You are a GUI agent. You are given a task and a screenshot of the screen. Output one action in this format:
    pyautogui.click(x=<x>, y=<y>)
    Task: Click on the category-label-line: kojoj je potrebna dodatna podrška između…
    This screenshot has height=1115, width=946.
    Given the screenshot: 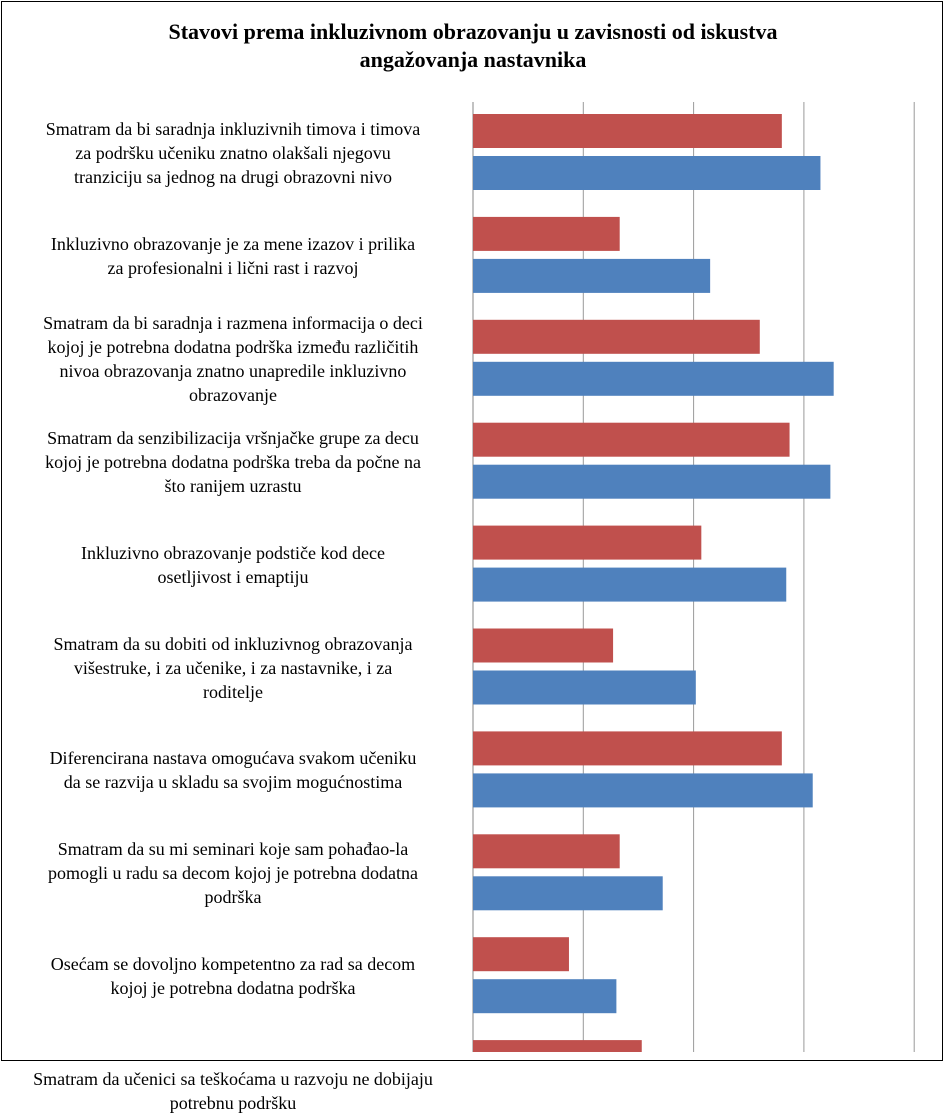 What is the action you would take?
    pyautogui.click(x=233, y=346)
    